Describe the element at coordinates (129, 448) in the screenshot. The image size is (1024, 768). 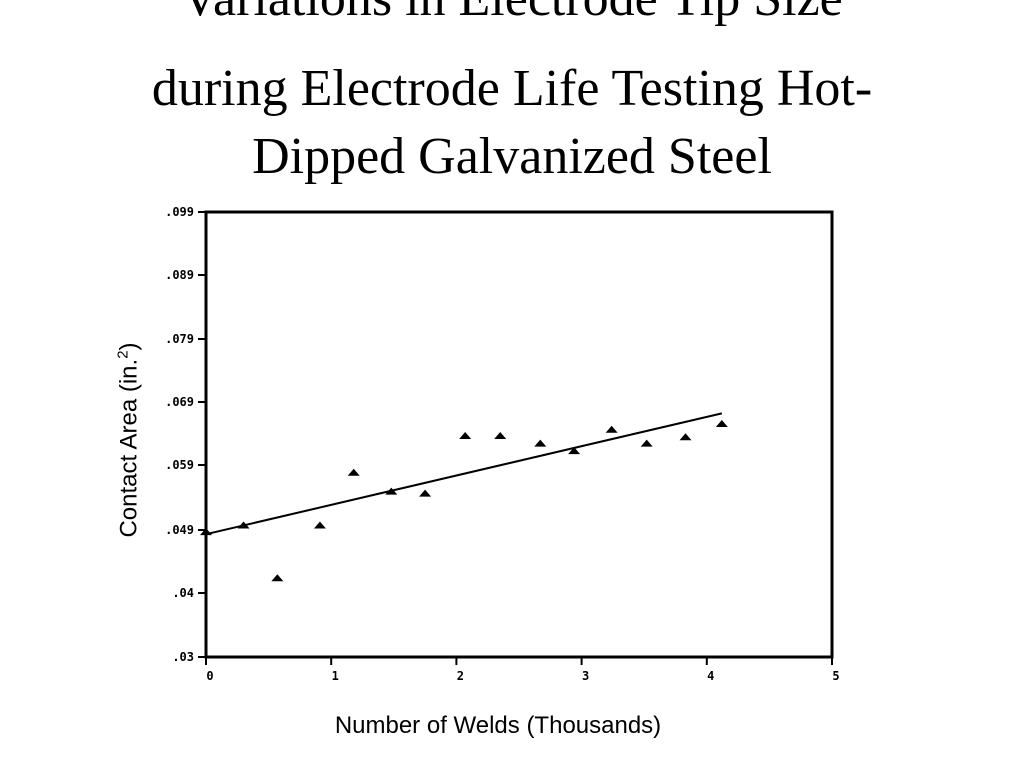
I see `y-axis-label-text: Contact Area (in.` at that location.